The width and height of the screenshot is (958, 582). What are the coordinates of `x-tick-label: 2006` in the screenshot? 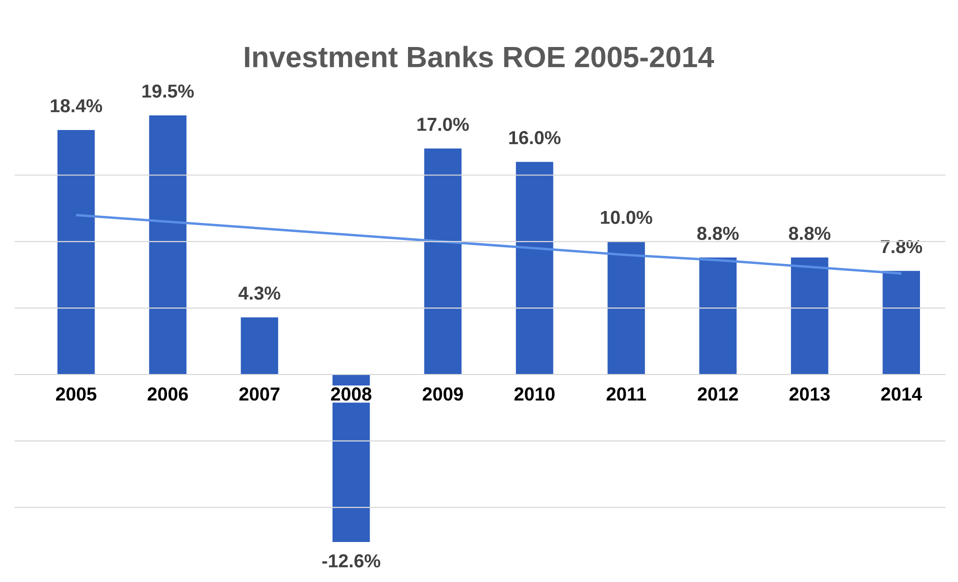 It's located at (168, 394).